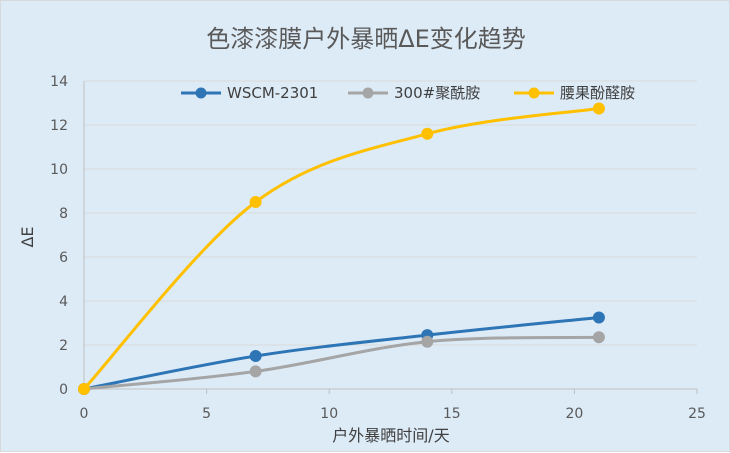 The height and width of the screenshot is (453, 730). Describe the element at coordinates (63, 214) in the screenshot. I see `y-tick-label: 8` at that location.